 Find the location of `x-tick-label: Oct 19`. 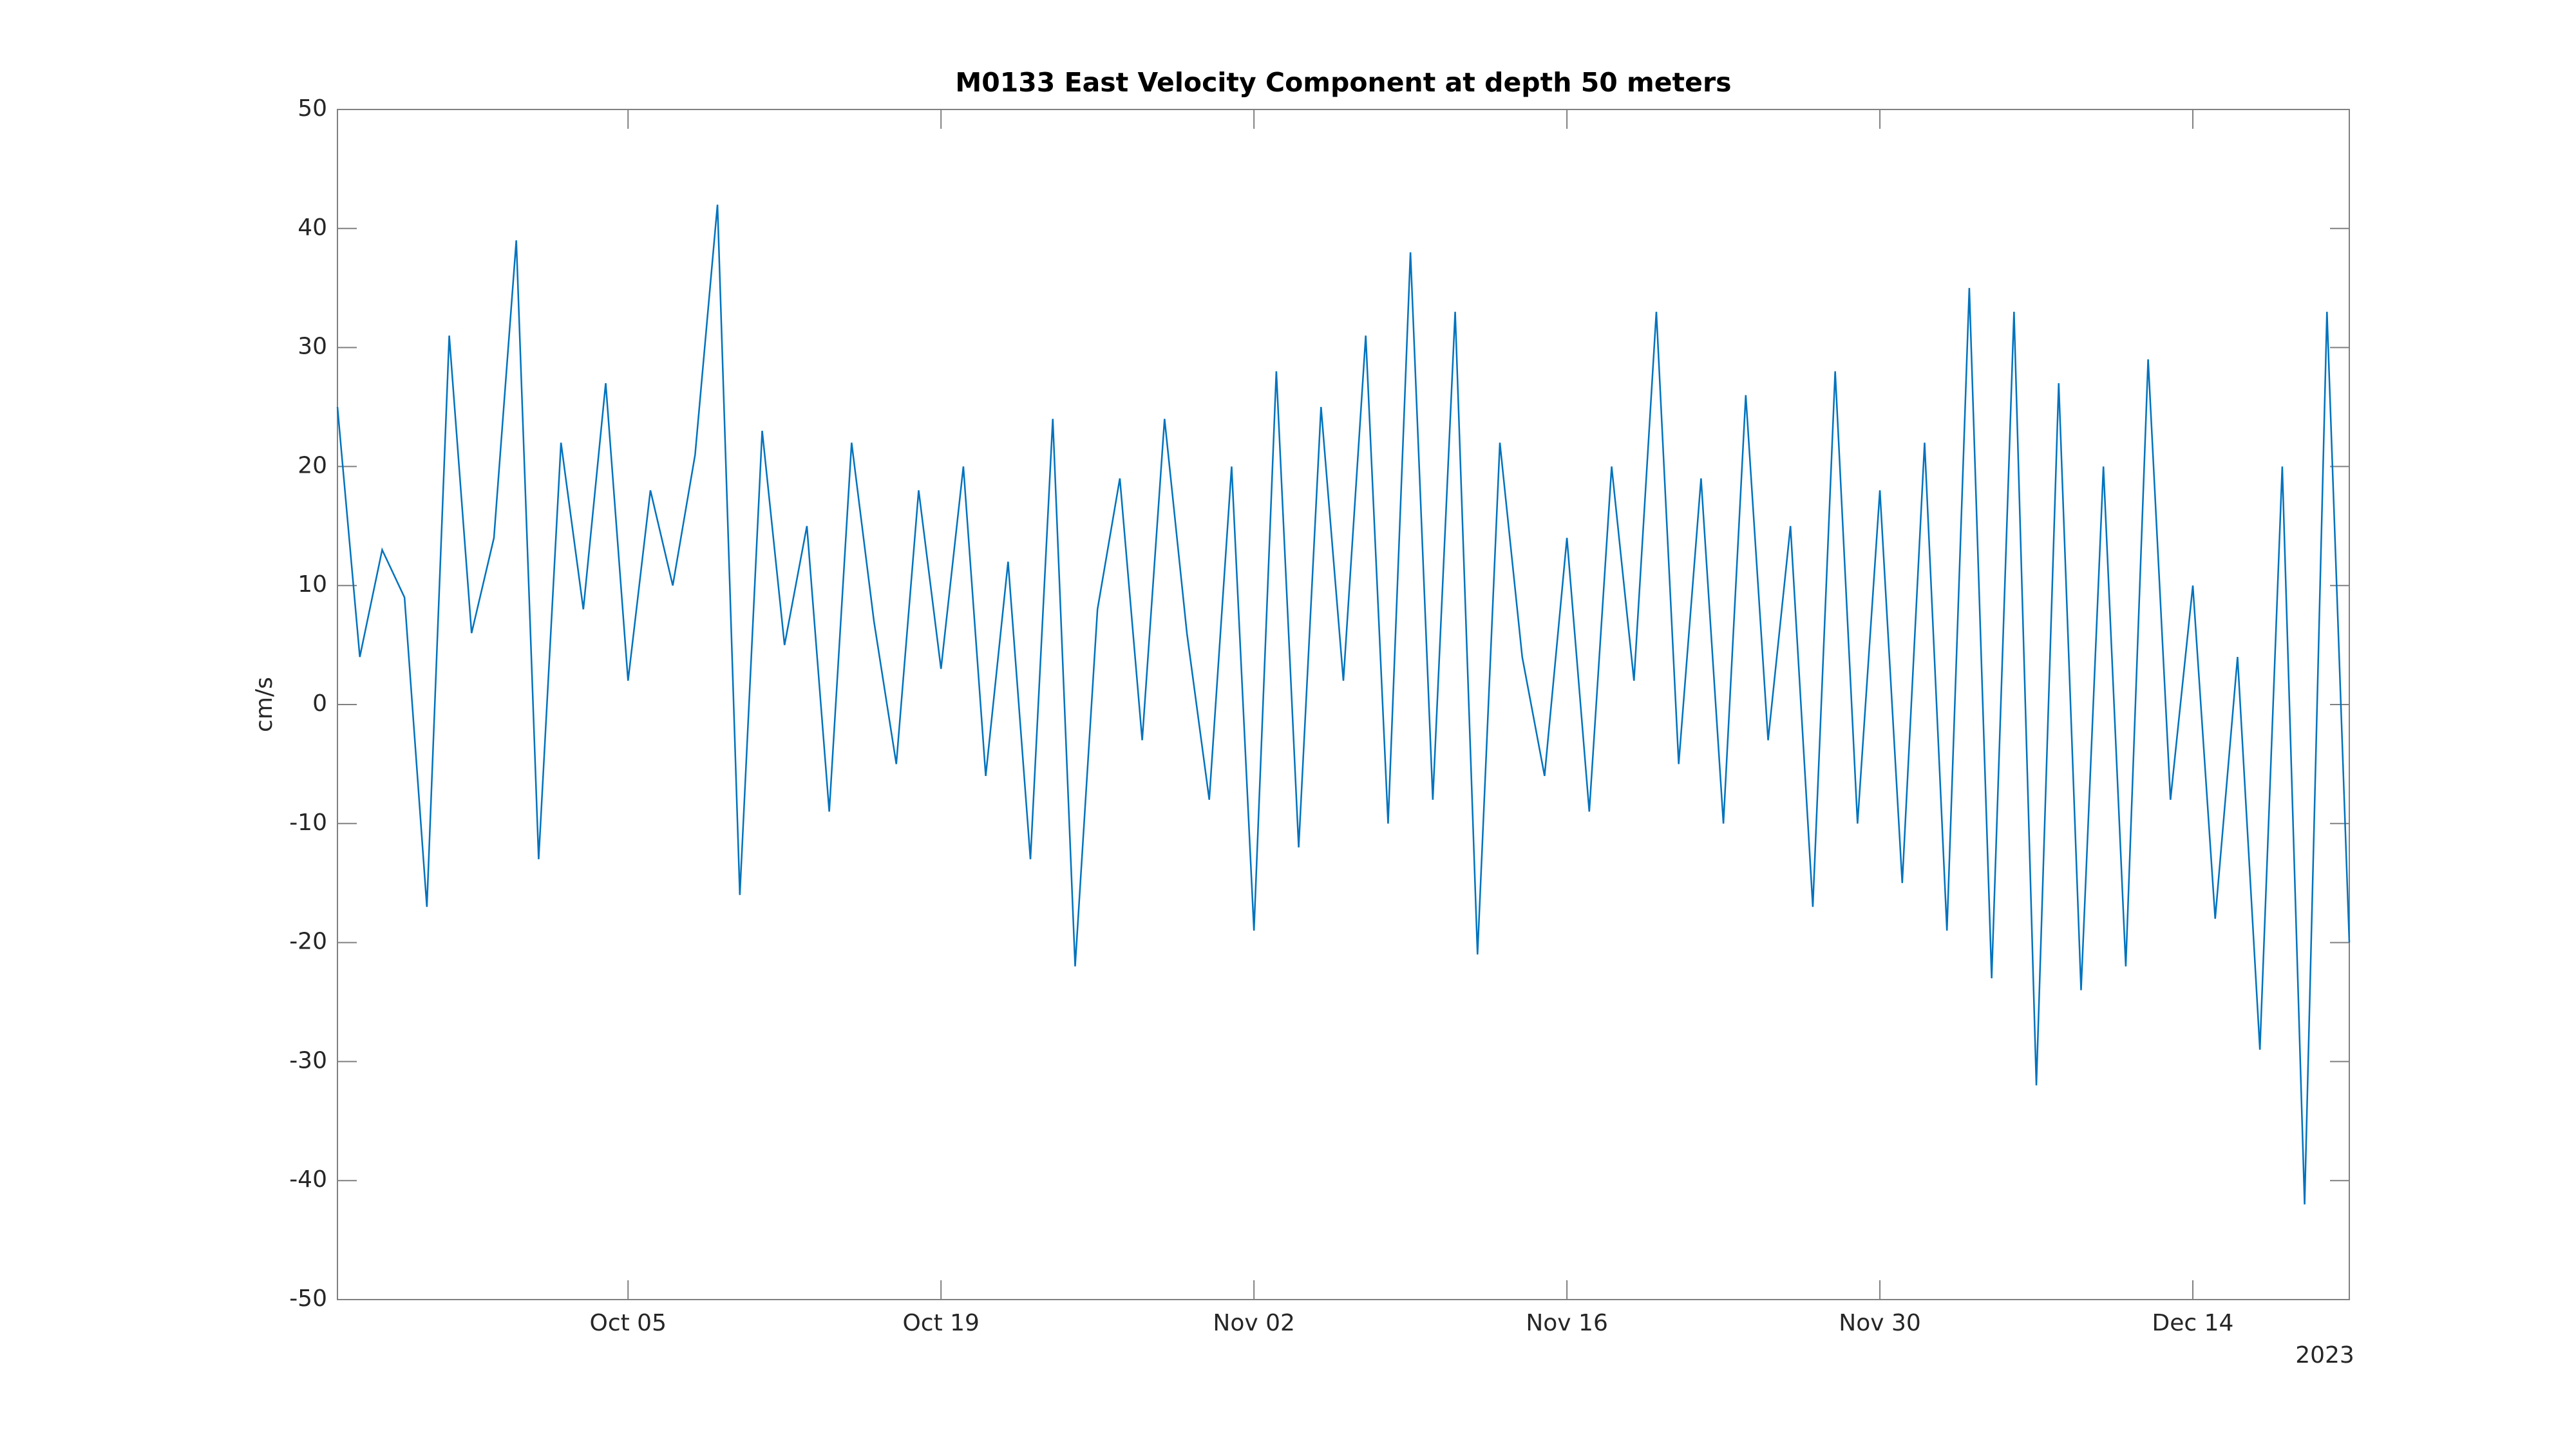

x-tick-label: Oct 19 is located at coordinates (941, 1323).